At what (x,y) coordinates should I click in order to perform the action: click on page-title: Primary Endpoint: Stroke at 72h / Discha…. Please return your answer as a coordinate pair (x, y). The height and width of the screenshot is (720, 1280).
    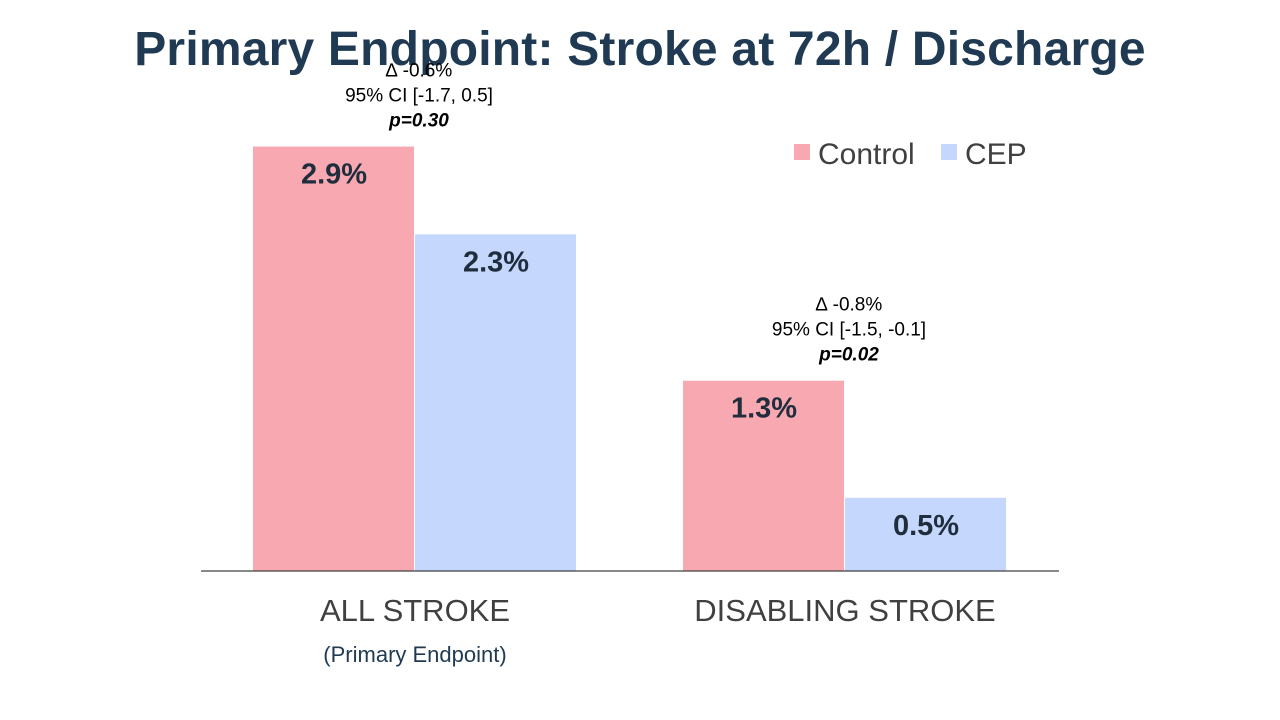
    Looking at the image, I should click on (640, 49).